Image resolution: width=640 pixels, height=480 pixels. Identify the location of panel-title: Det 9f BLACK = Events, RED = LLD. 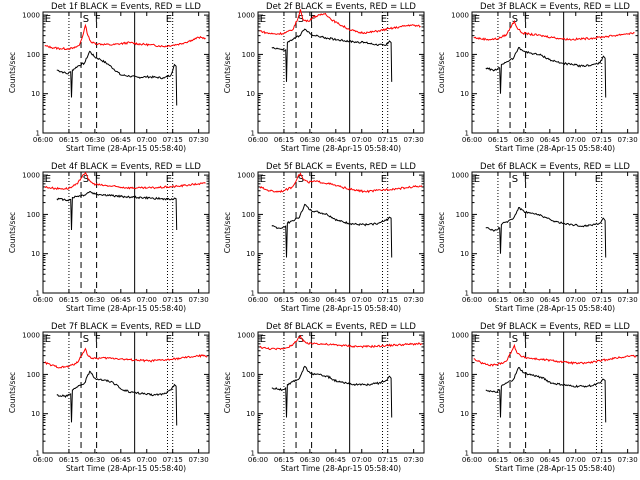
(555, 327).